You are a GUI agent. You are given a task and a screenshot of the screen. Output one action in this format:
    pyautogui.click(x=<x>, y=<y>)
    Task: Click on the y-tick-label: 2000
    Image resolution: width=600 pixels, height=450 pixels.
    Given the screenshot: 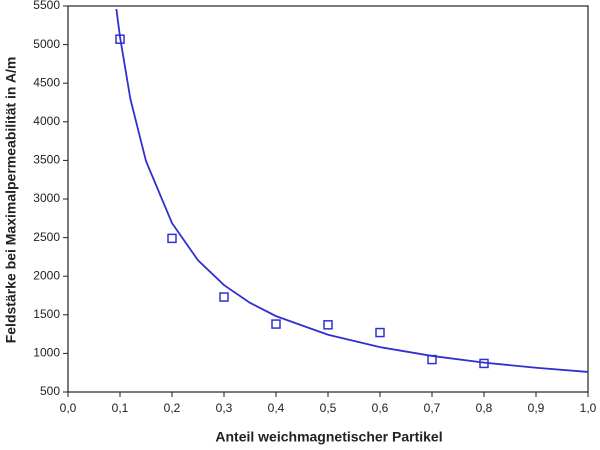 What is the action you would take?
    pyautogui.click(x=46, y=275)
    